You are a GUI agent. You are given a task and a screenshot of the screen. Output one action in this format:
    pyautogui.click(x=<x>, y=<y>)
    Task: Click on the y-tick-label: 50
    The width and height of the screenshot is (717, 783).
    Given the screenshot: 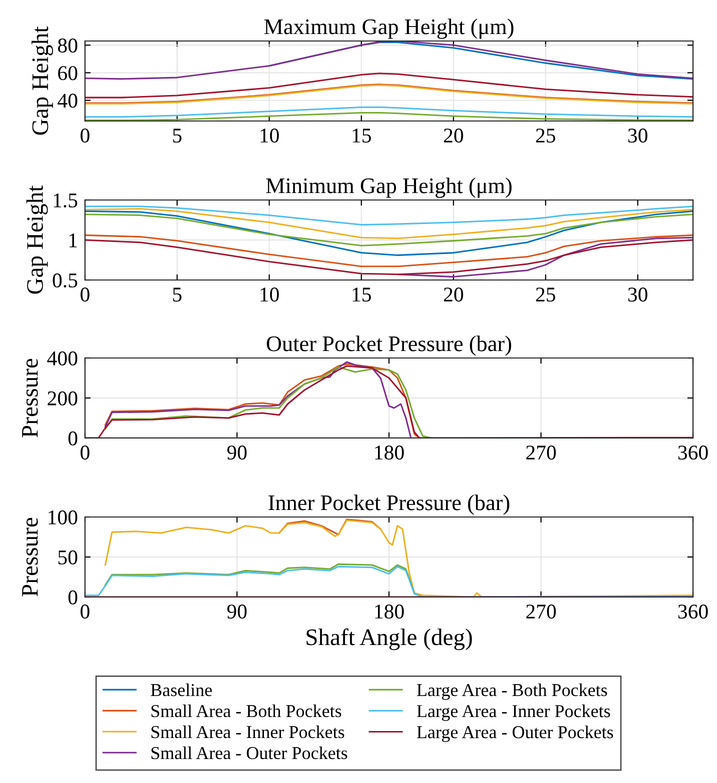 What is the action you would take?
    pyautogui.click(x=68, y=557)
    